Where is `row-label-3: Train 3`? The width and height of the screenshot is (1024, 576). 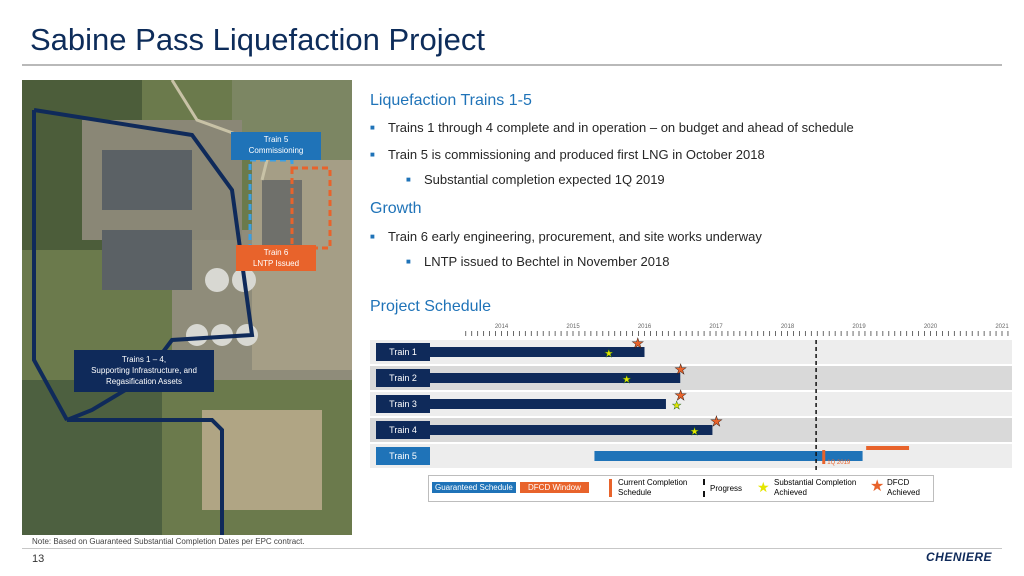 row-label-3: Train 3 is located at coordinates (403, 404).